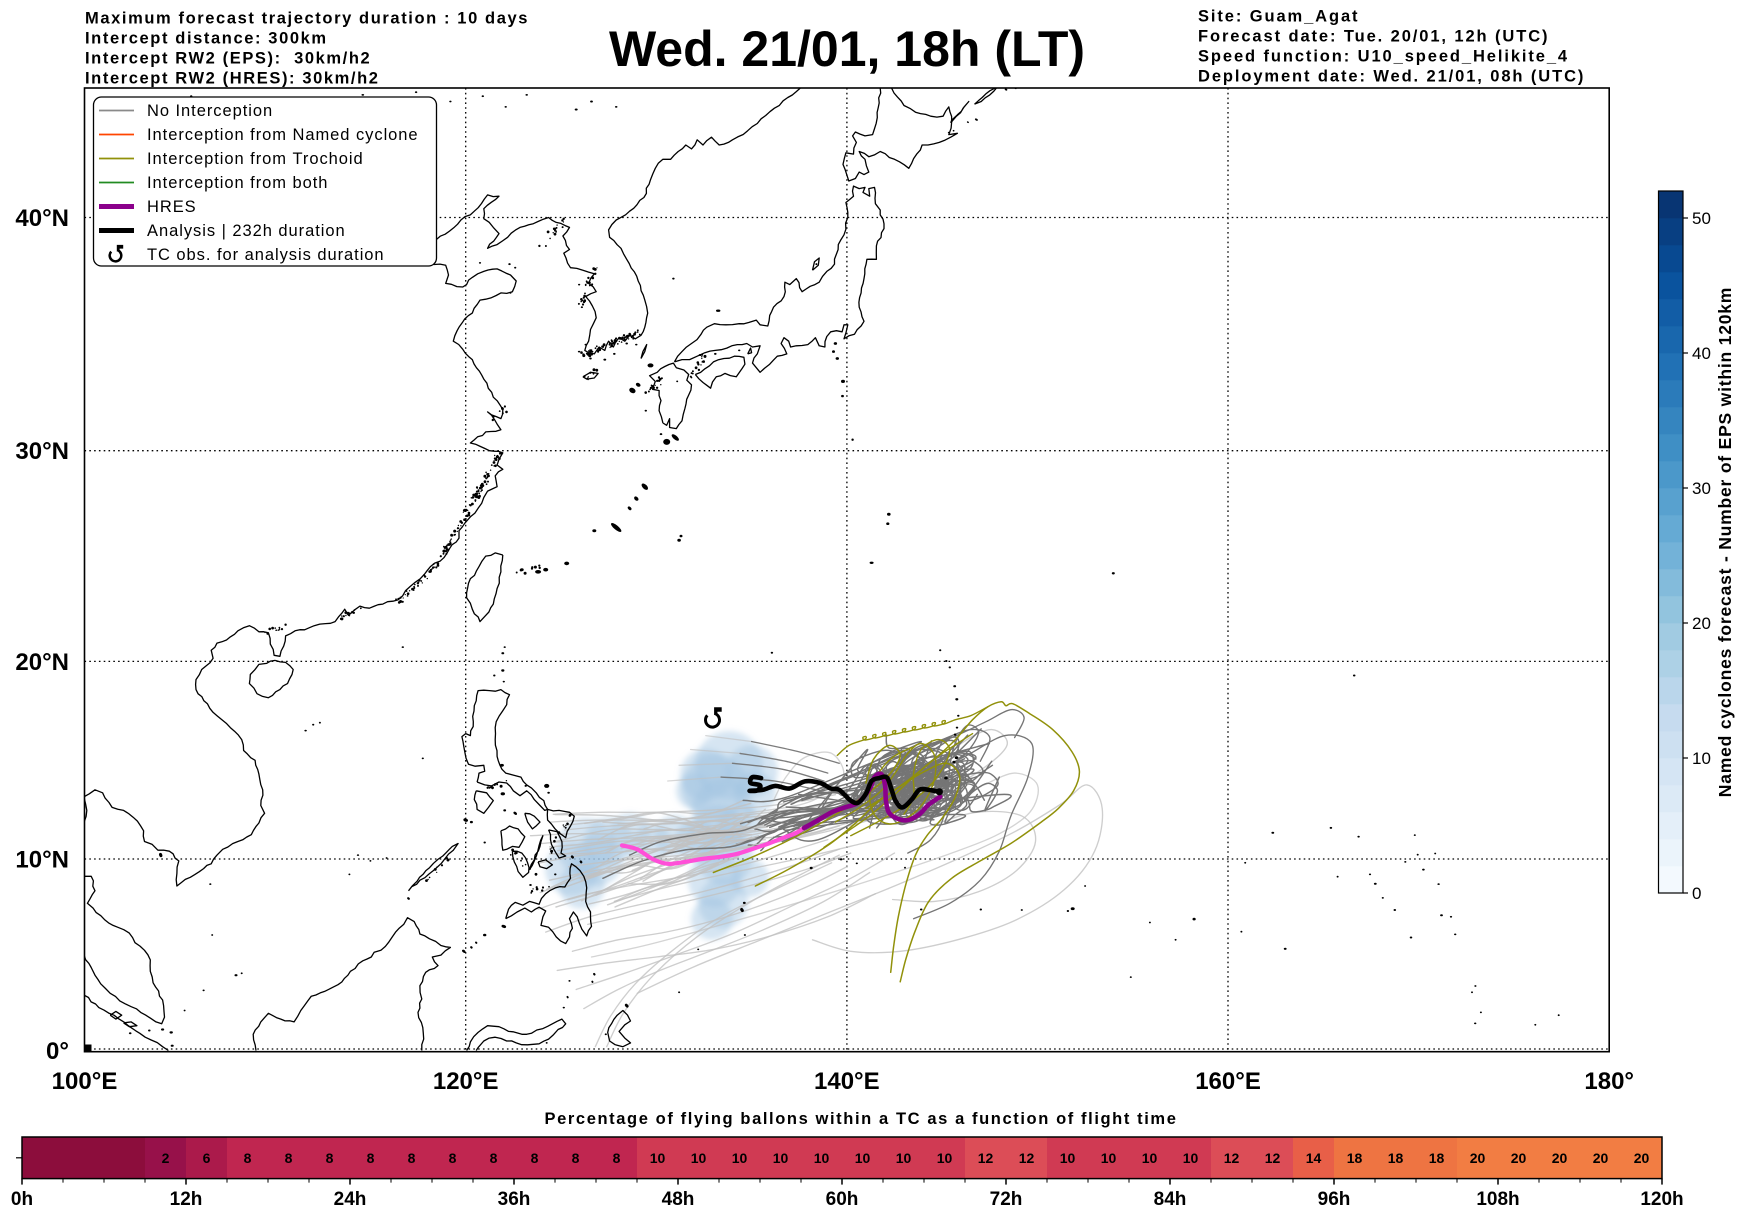  What do you see at coordinates (1701, 488) in the screenshot?
I see `svg-text: 30` at bounding box center [1701, 488].